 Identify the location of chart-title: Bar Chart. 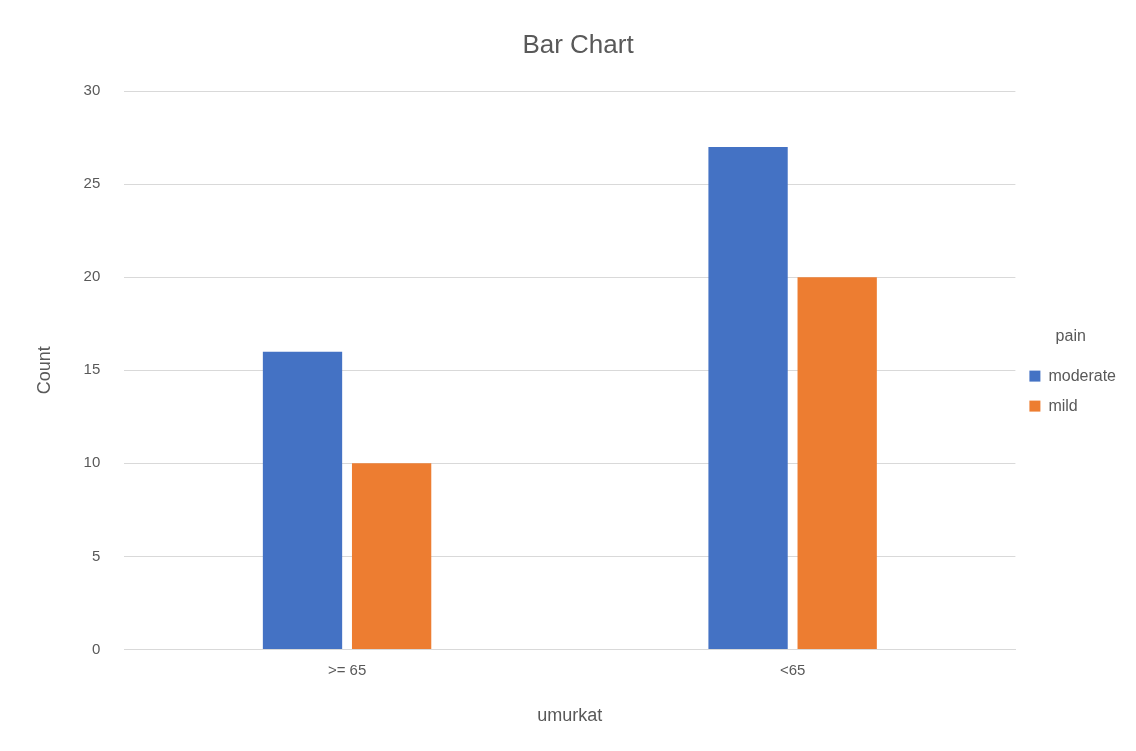
(578, 43).